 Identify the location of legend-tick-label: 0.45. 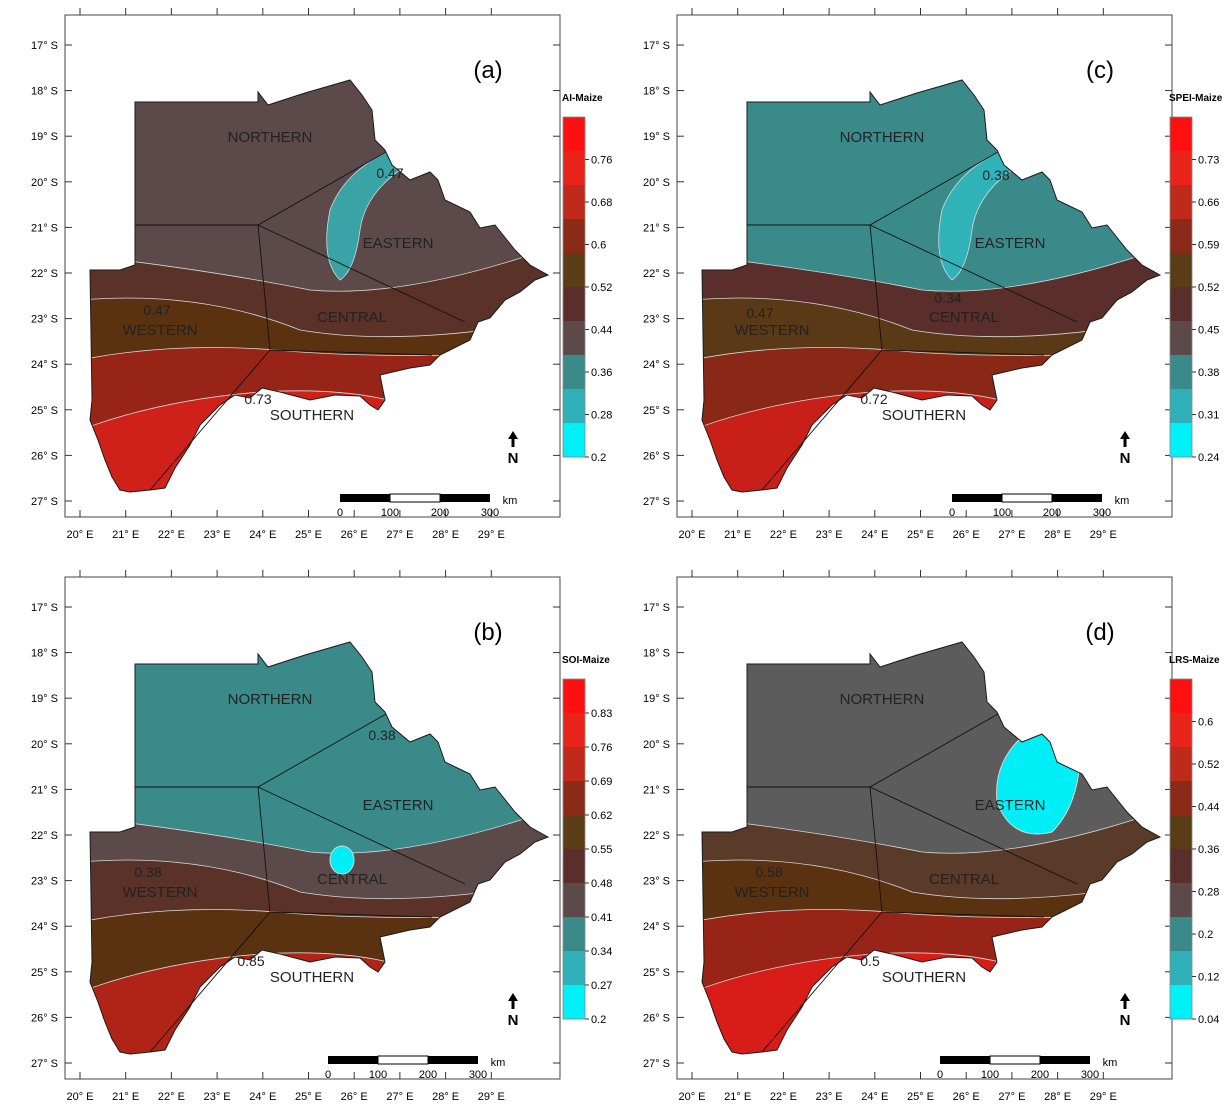
(1208, 331).